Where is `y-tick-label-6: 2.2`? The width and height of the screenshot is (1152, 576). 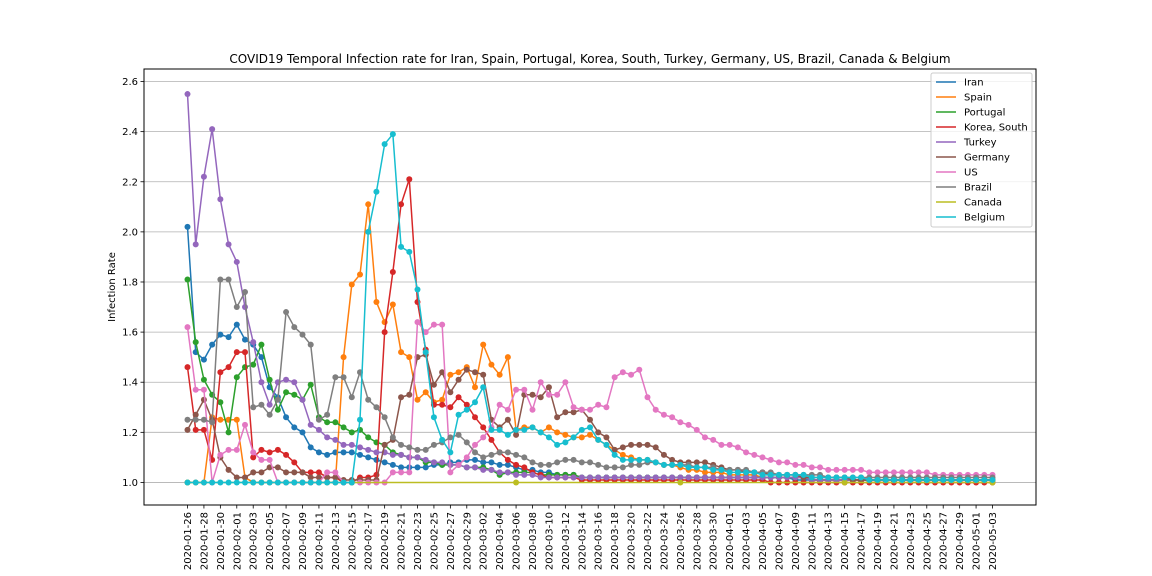 y-tick-label-6: 2.2 is located at coordinates (130, 182).